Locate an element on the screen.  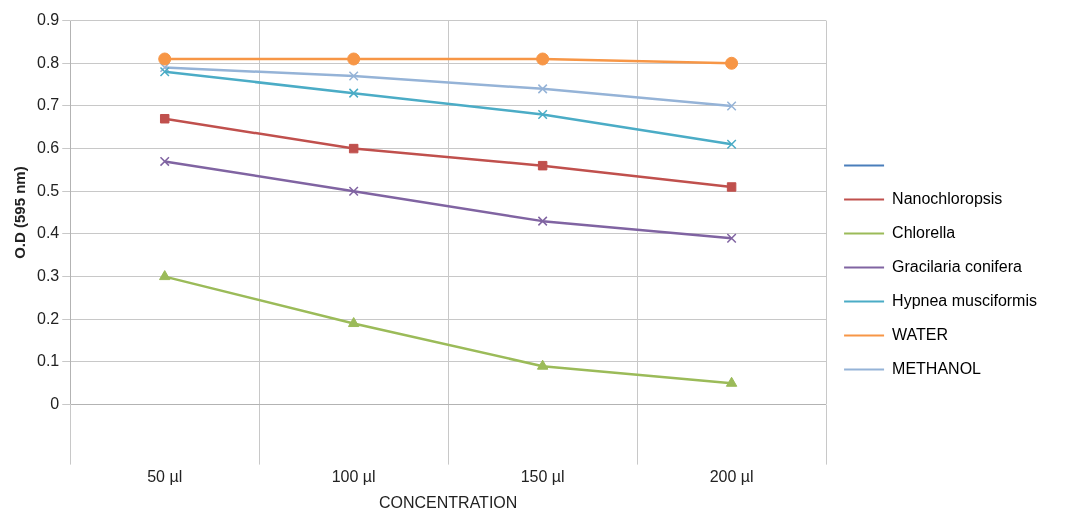
y-axis-title: O.D (595 nm) is located at coordinates (20, 212).